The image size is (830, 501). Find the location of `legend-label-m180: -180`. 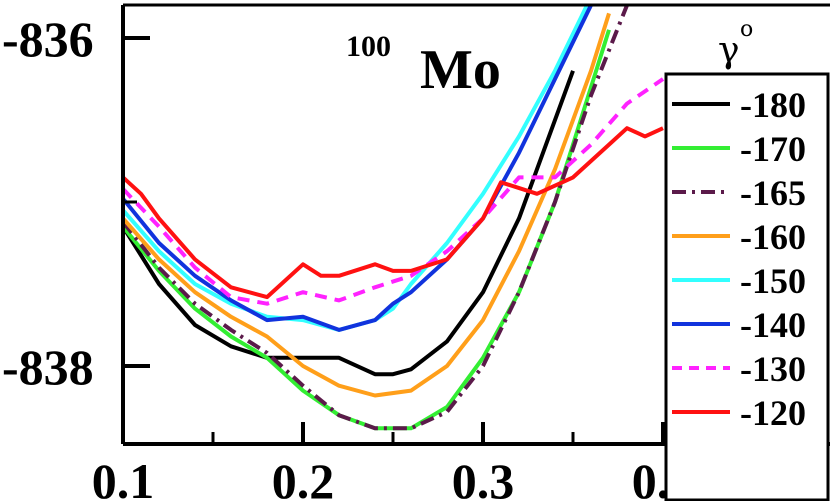

legend-label-m180: -180 is located at coordinates (773, 105).